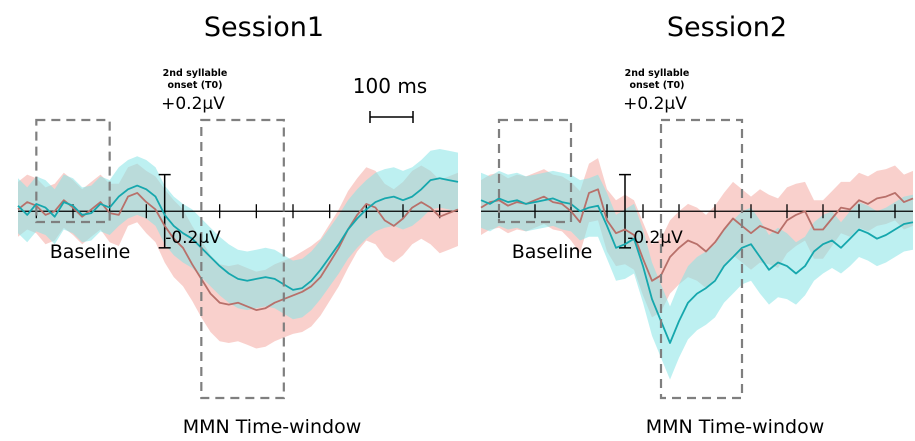  I want to click on session1-title: Session1, so click(264, 27).